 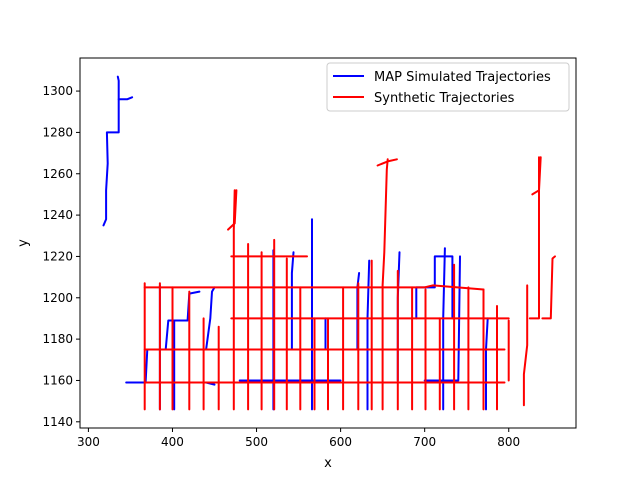 What do you see at coordinates (57, 339) in the screenshot?
I see `y-tick-label: 1180` at bounding box center [57, 339].